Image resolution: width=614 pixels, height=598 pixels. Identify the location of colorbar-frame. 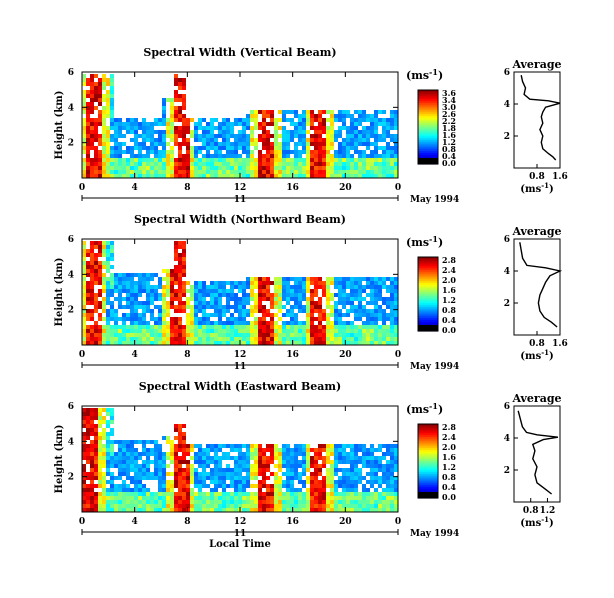
(428, 127).